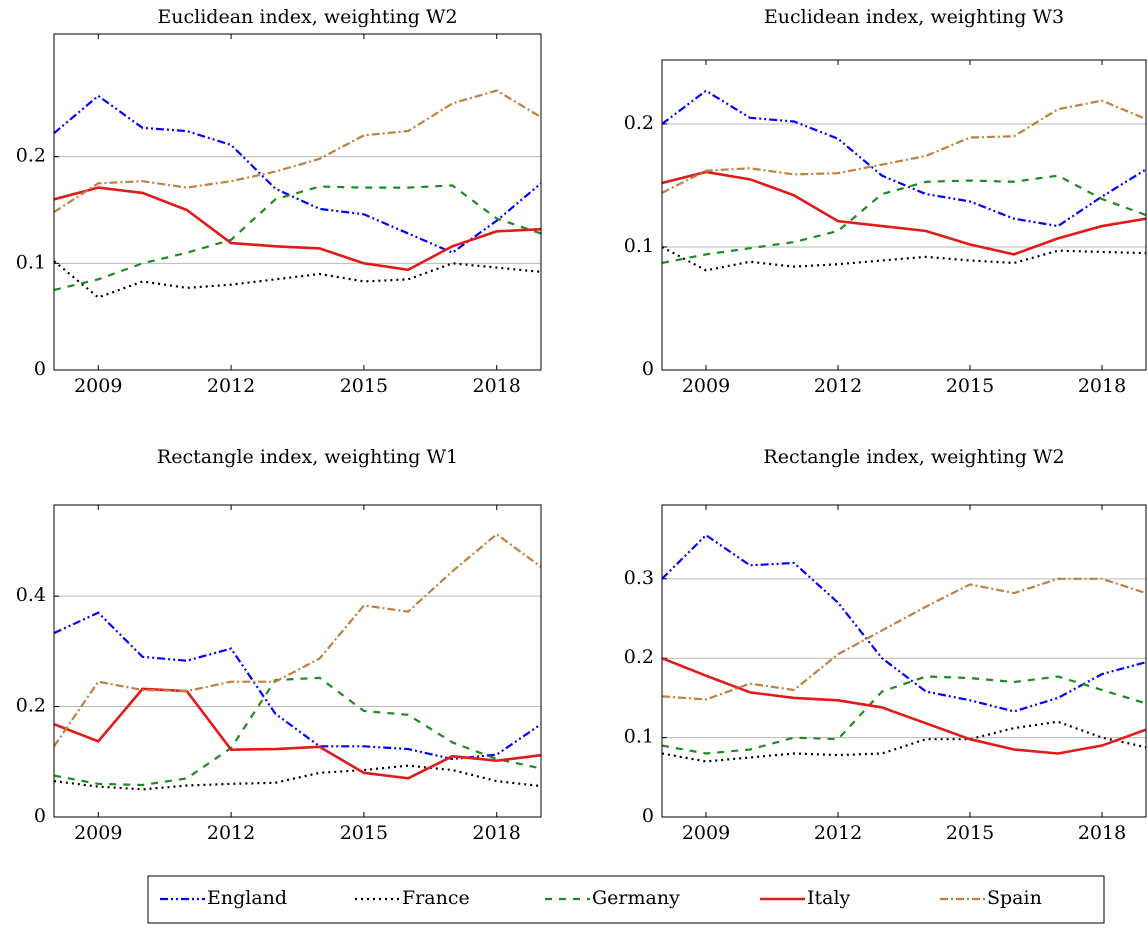 This screenshot has width=1148, height=949. What do you see at coordinates (636, 898) in the screenshot?
I see `legend-label: Germany` at bounding box center [636, 898].